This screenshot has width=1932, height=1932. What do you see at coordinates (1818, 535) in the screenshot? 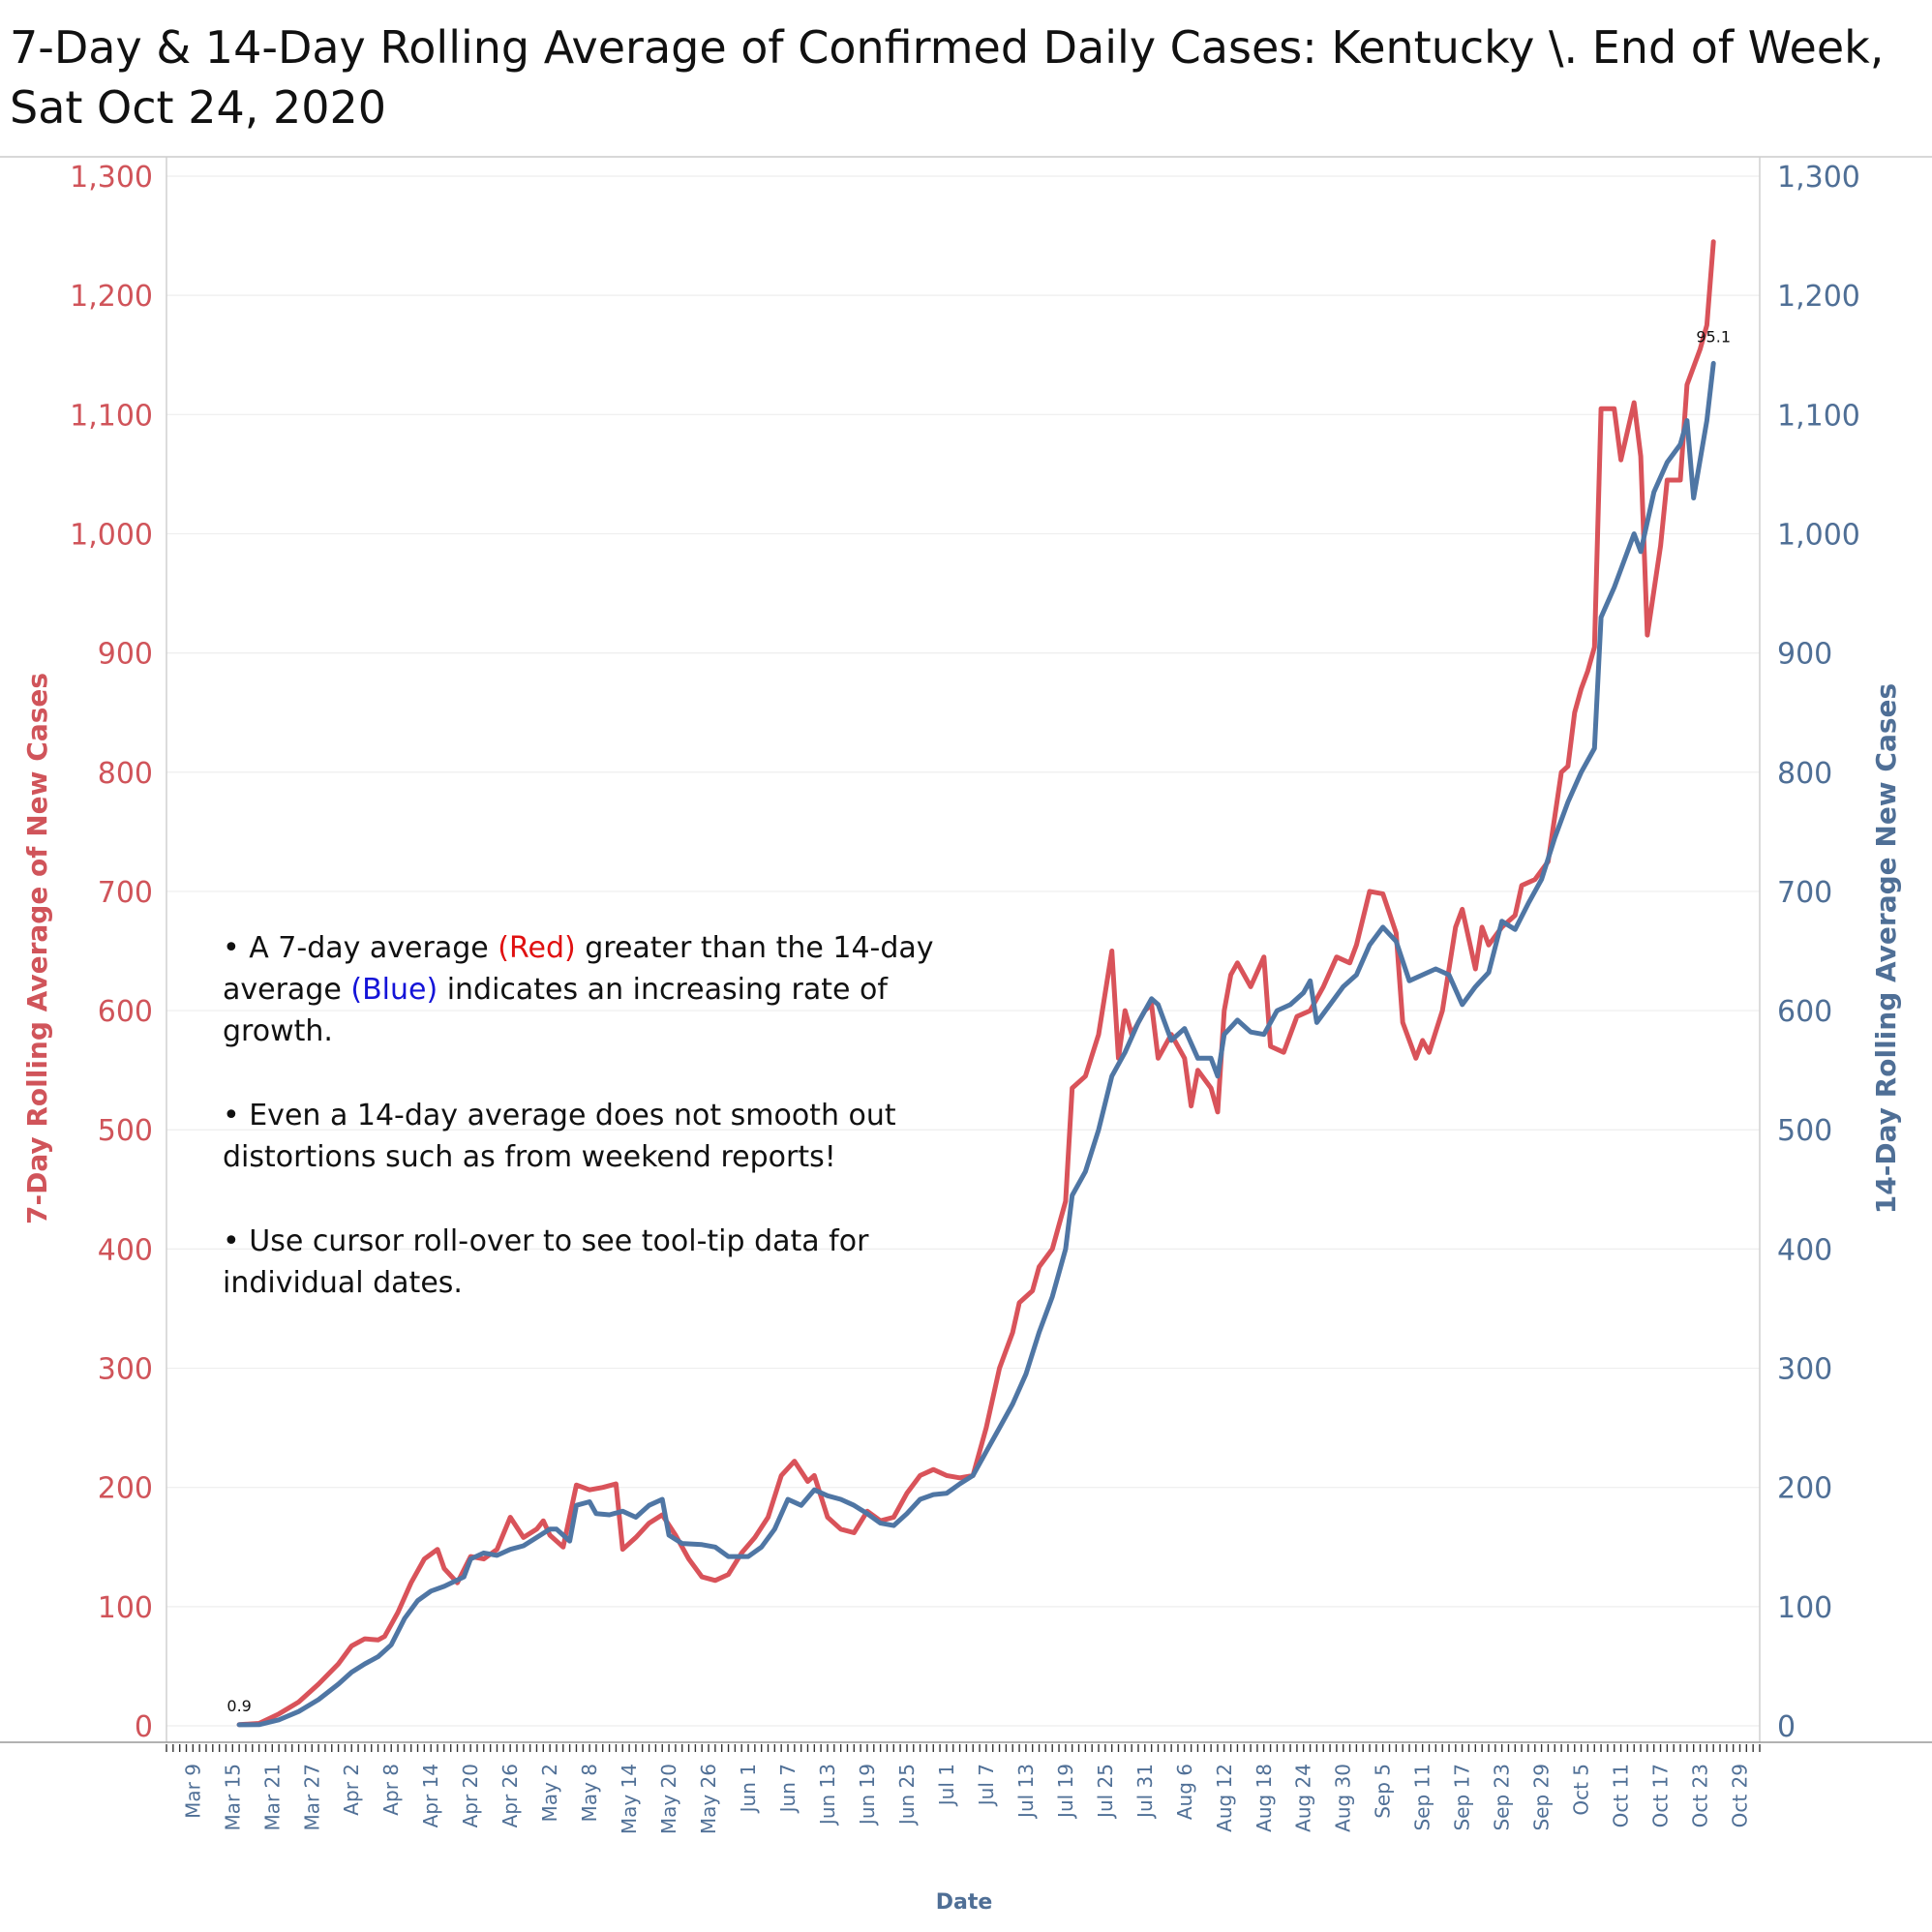
I see `right-tick-label: 1,000` at bounding box center [1818, 535].